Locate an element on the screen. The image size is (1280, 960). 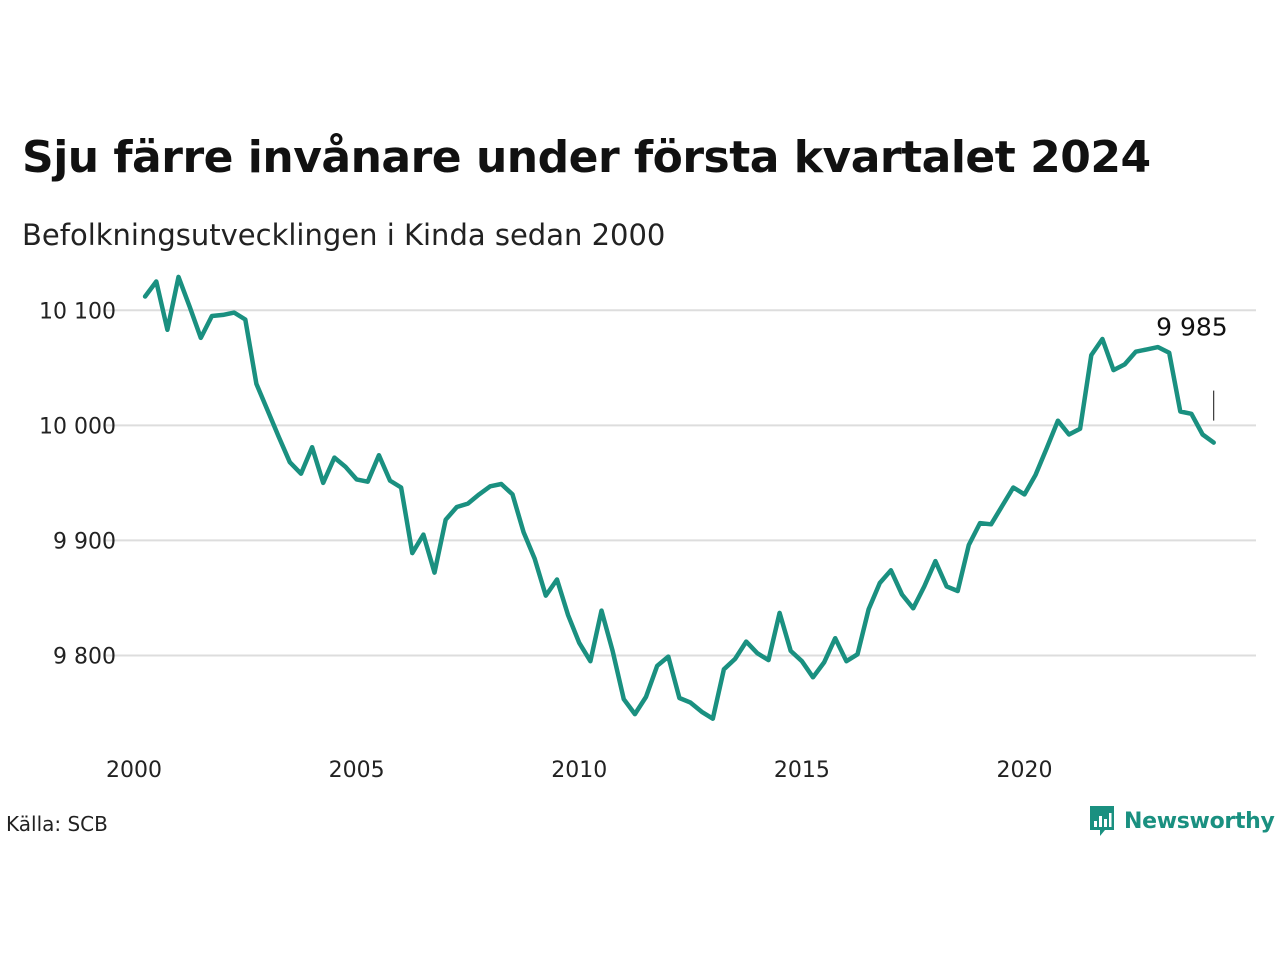
brand-logo: Newsworthy is located at coordinates (1181, 821).